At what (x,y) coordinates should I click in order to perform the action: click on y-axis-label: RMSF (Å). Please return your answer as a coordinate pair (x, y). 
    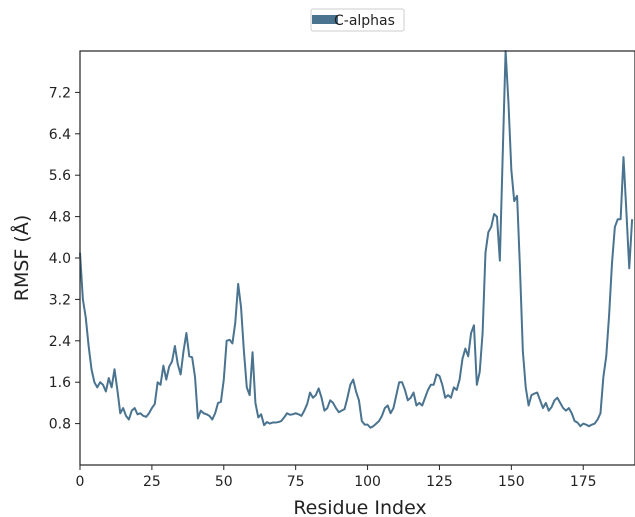
    Looking at the image, I should click on (21, 258).